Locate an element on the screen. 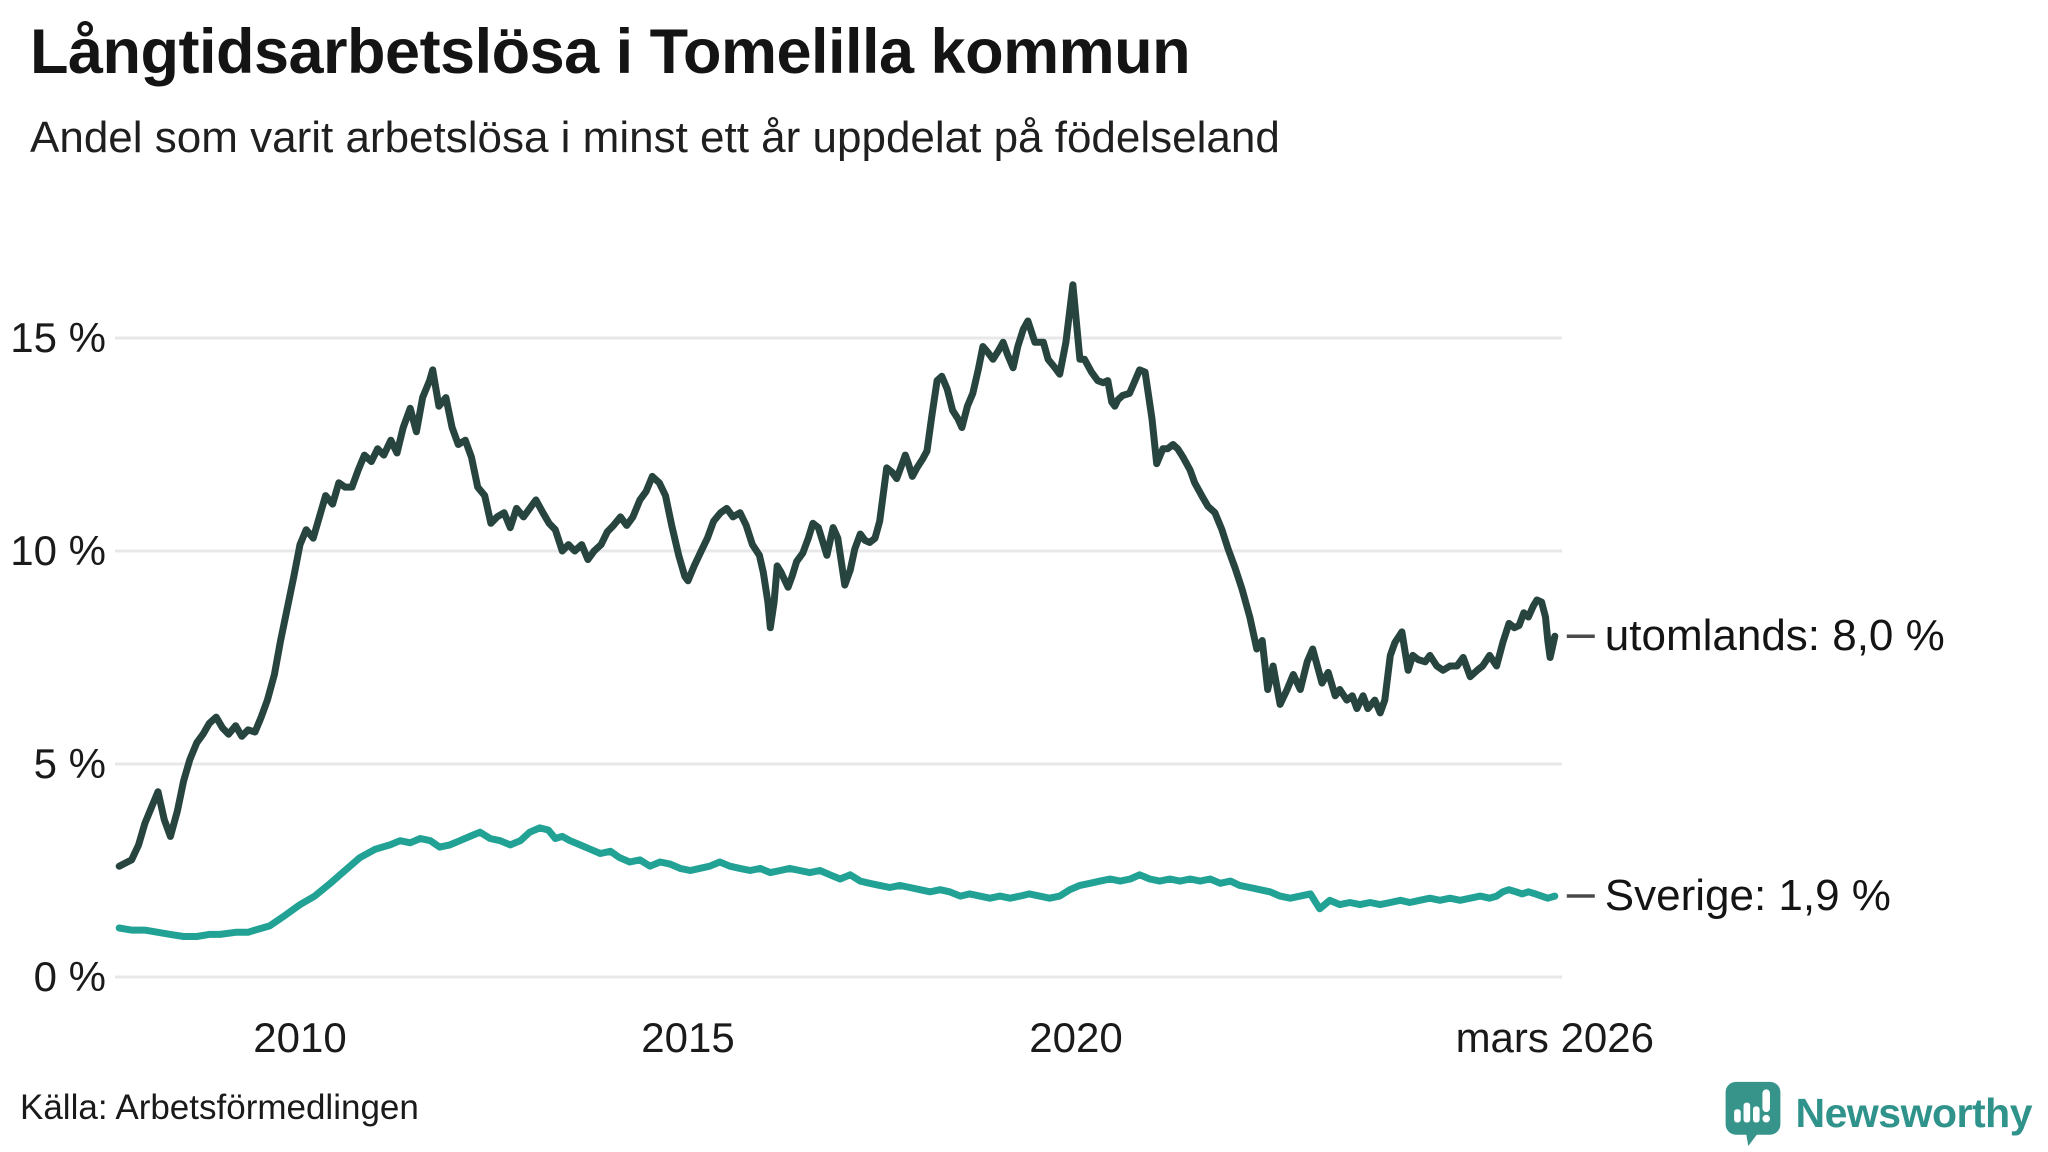 Image resolution: width=2048 pixels, height=1152 pixels. x-tick-label: 2020 is located at coordinates (1076, 1037).